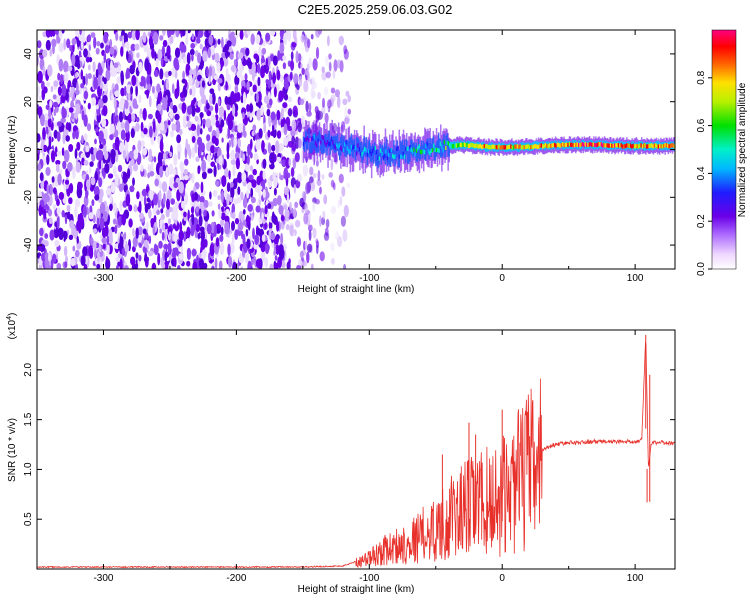 The height and width of the screenshot is (600, 750). I want to click on y-tick-label: 2.0, so click(28, 369).